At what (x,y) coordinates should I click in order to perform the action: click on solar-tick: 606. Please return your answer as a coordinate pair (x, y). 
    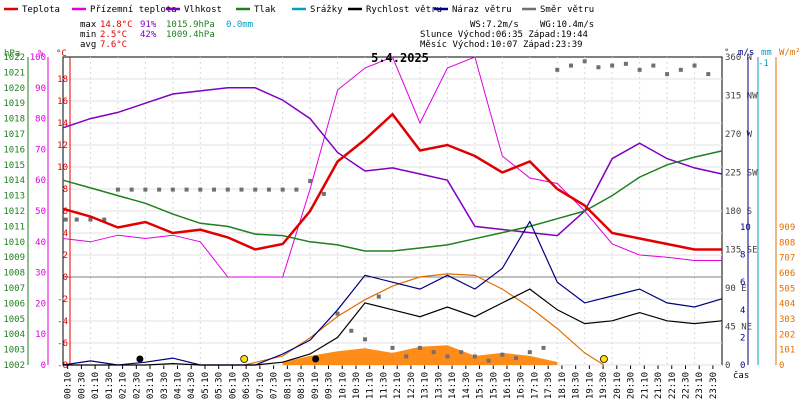
    Looking at the image, I should click on (787, 274).